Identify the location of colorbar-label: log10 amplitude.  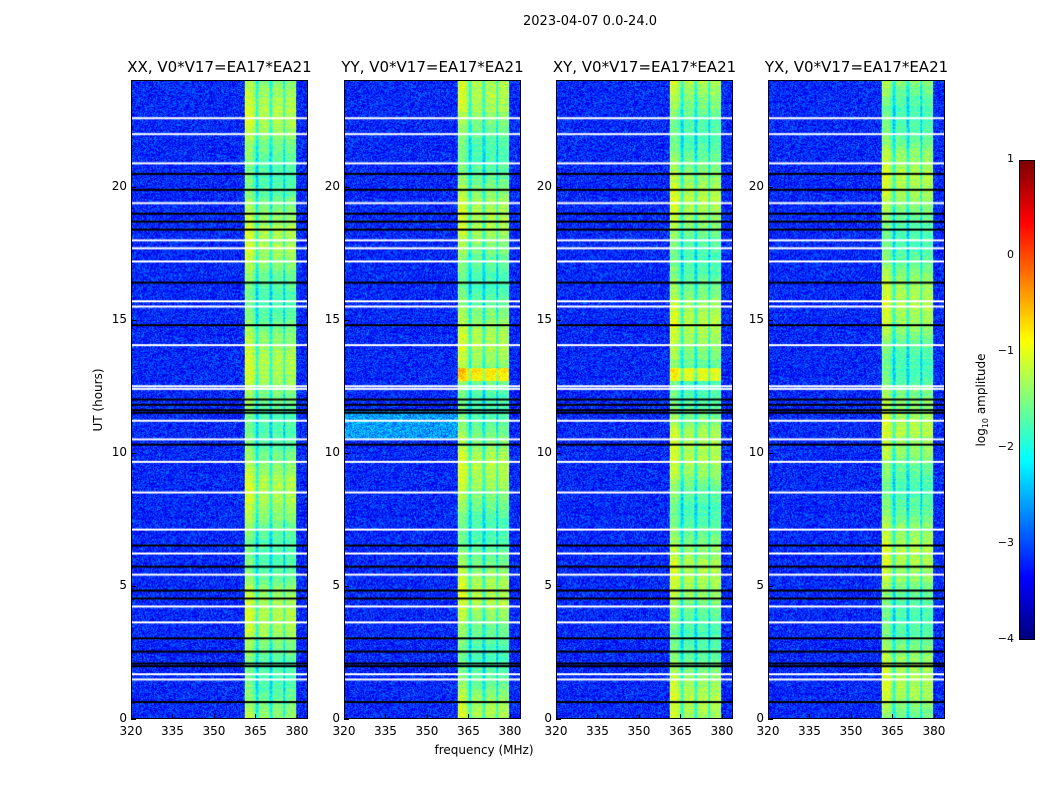
(982, 400).